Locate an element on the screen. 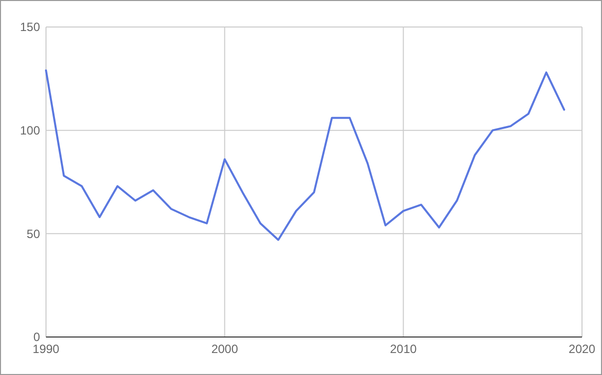 This screenshot has height=375, width=602. y-tick-label: 100 is located at coordinates (30, 131).